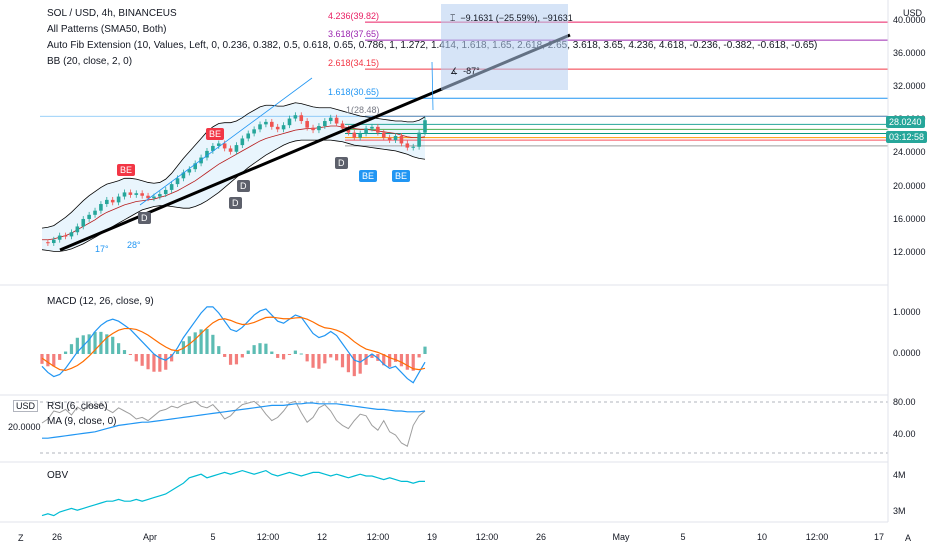 Image resolution: width=932 pixels, height=550 pixels. Describe the element at coordinates (21, 538) in the screenshot. I see `zoom-button: Z` at that location.